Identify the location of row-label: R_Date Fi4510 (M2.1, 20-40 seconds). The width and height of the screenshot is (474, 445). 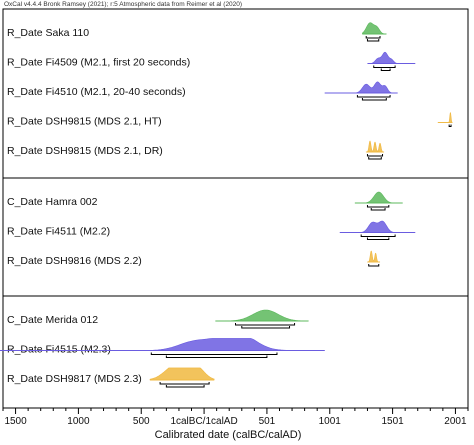
(96, 92).